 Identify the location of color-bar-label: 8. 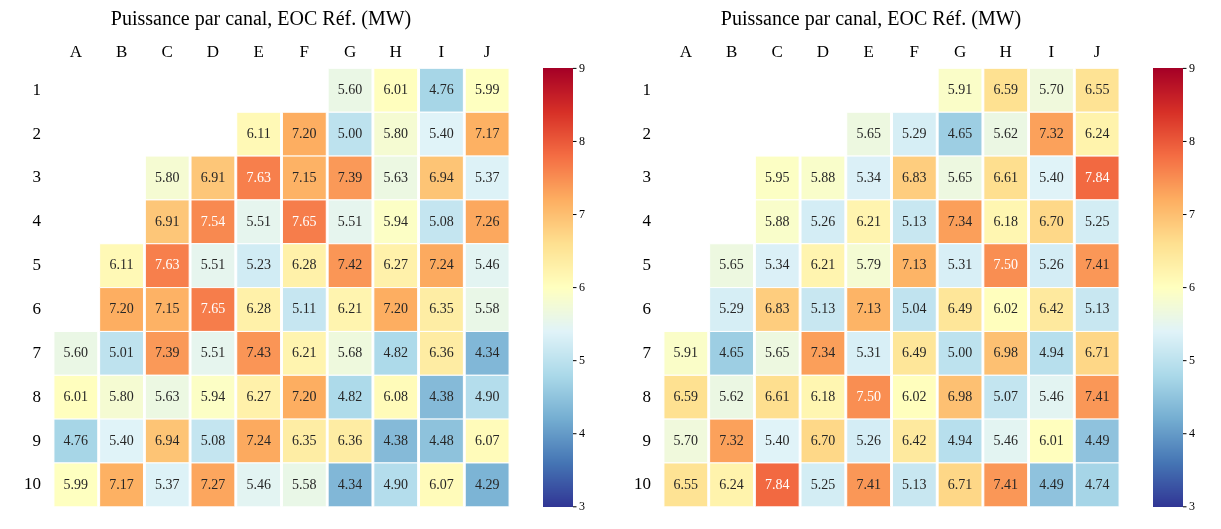
(1192, 140).